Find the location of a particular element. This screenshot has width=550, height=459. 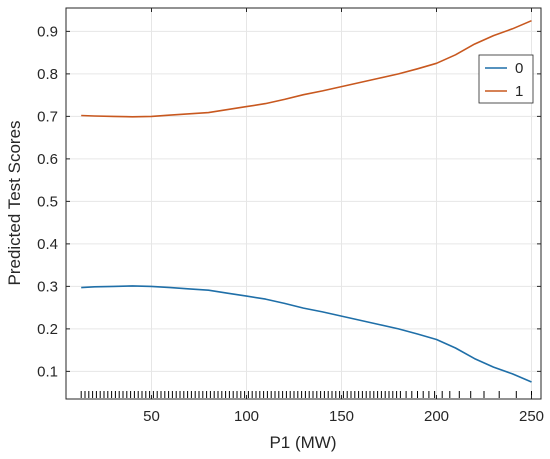

y-axis-label: Predicted Test Scores is located at coordinates (14, 202).